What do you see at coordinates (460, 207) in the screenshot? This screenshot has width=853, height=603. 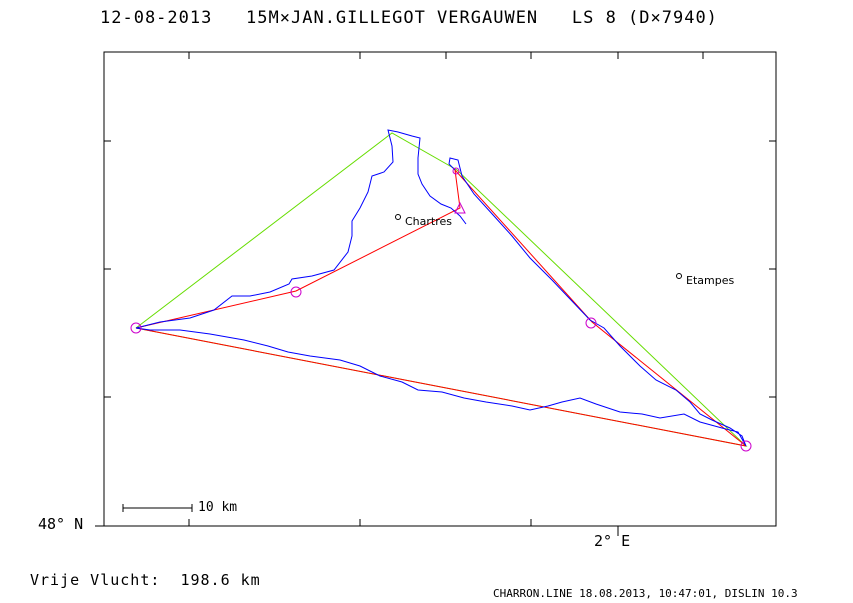 I see `turnpoint-2-triangle` at bounding box center [460, 207].